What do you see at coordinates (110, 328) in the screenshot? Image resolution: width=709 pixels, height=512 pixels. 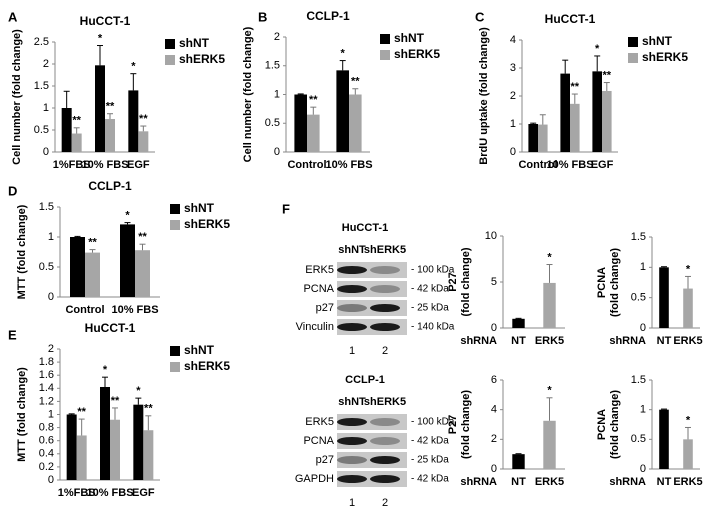 I see `chart-title: HuCCT-1` at bounding box center [110, 328].